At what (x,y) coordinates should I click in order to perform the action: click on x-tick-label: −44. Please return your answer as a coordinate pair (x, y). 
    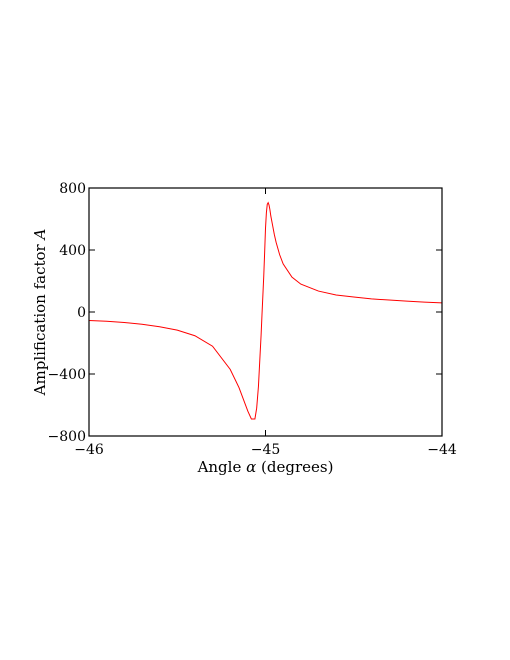
    Looking at the image, I should click on (442, 450).